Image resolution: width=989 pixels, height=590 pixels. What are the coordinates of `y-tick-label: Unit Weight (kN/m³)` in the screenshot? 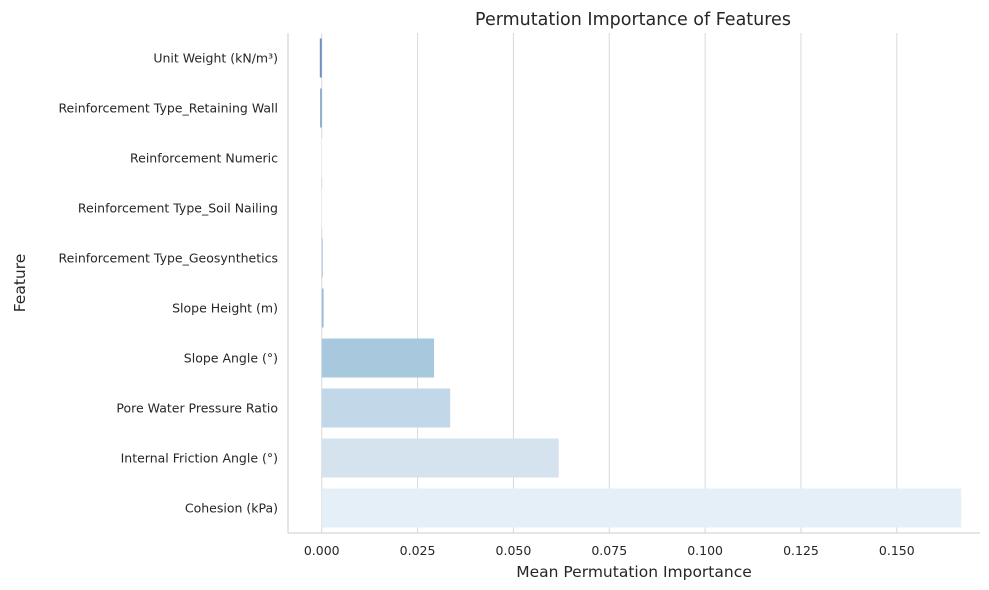 It's located at (215, 58).